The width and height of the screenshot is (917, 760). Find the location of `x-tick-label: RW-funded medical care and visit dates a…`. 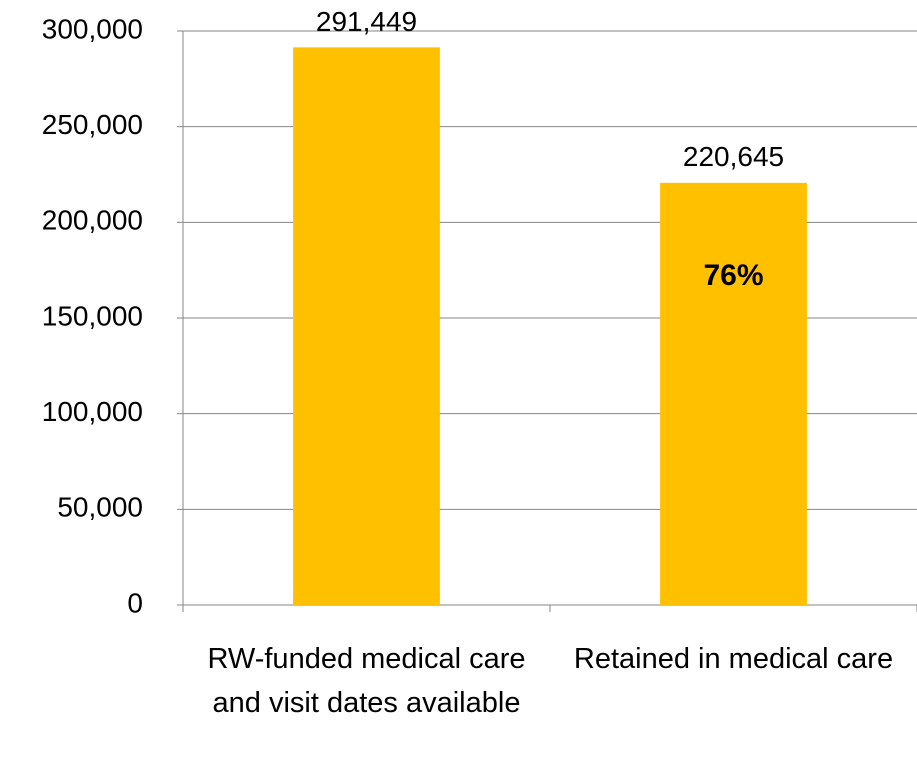

x-tick-label: RW-funded medical care and visit dates a… is located at coordinates (366, 681).